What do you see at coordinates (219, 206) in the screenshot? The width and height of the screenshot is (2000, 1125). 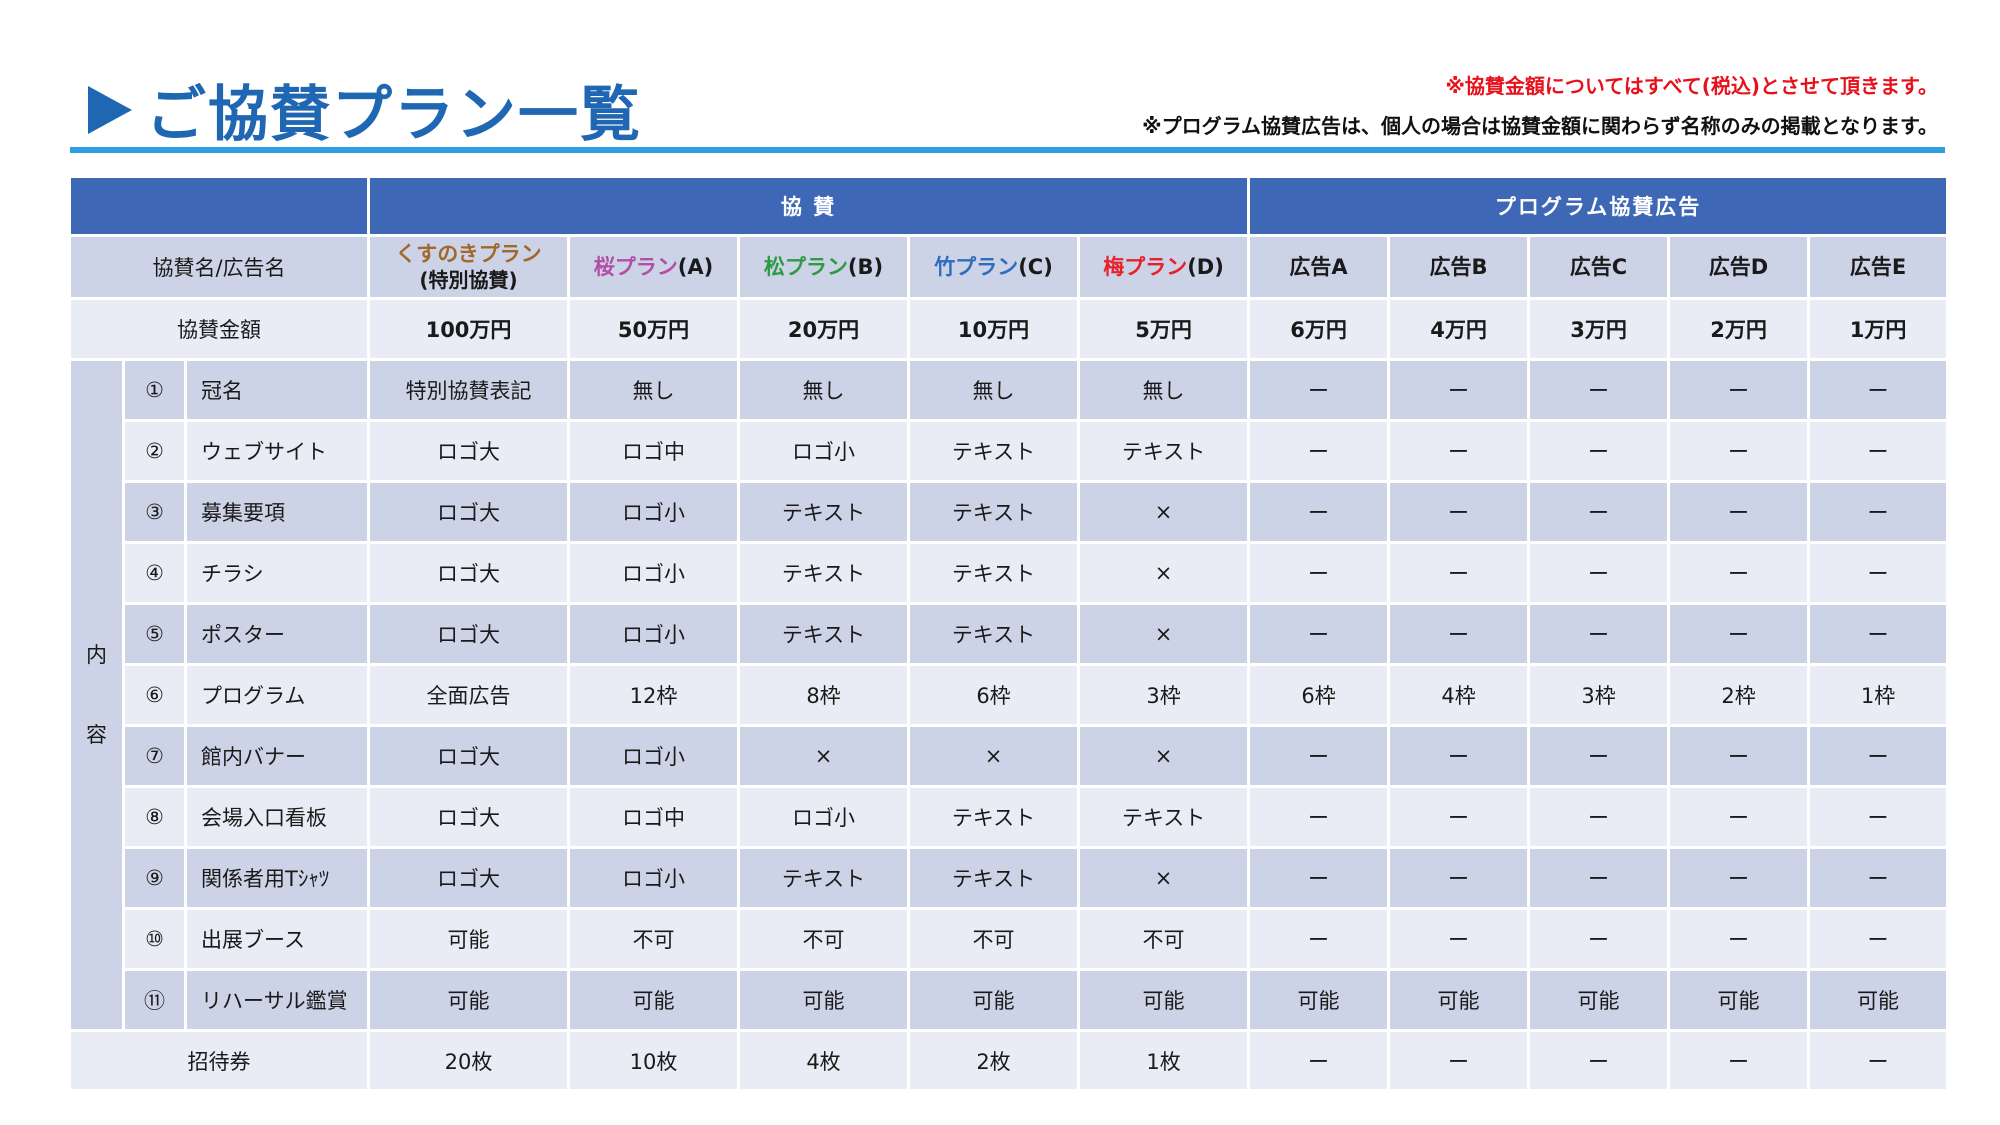 I see `header-corner-cell` at bounding box center [219, 206].